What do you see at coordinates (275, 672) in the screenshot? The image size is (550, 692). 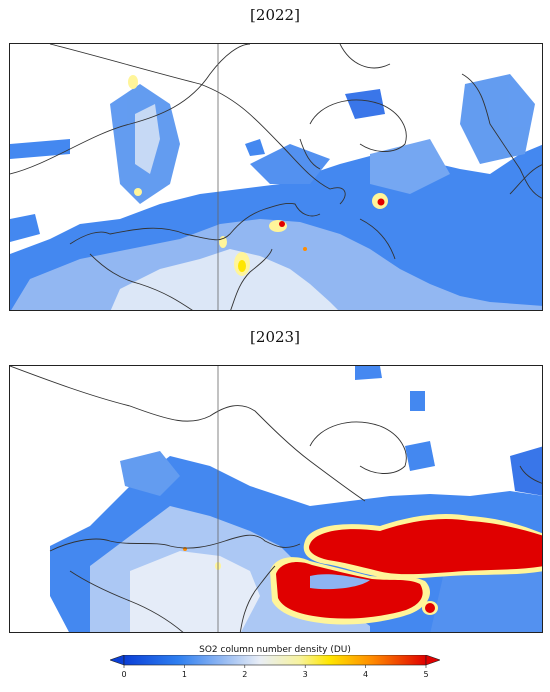 I see `colorbar-ticks: 0 1 2 3 4 5` at bounding box center [275, 672].